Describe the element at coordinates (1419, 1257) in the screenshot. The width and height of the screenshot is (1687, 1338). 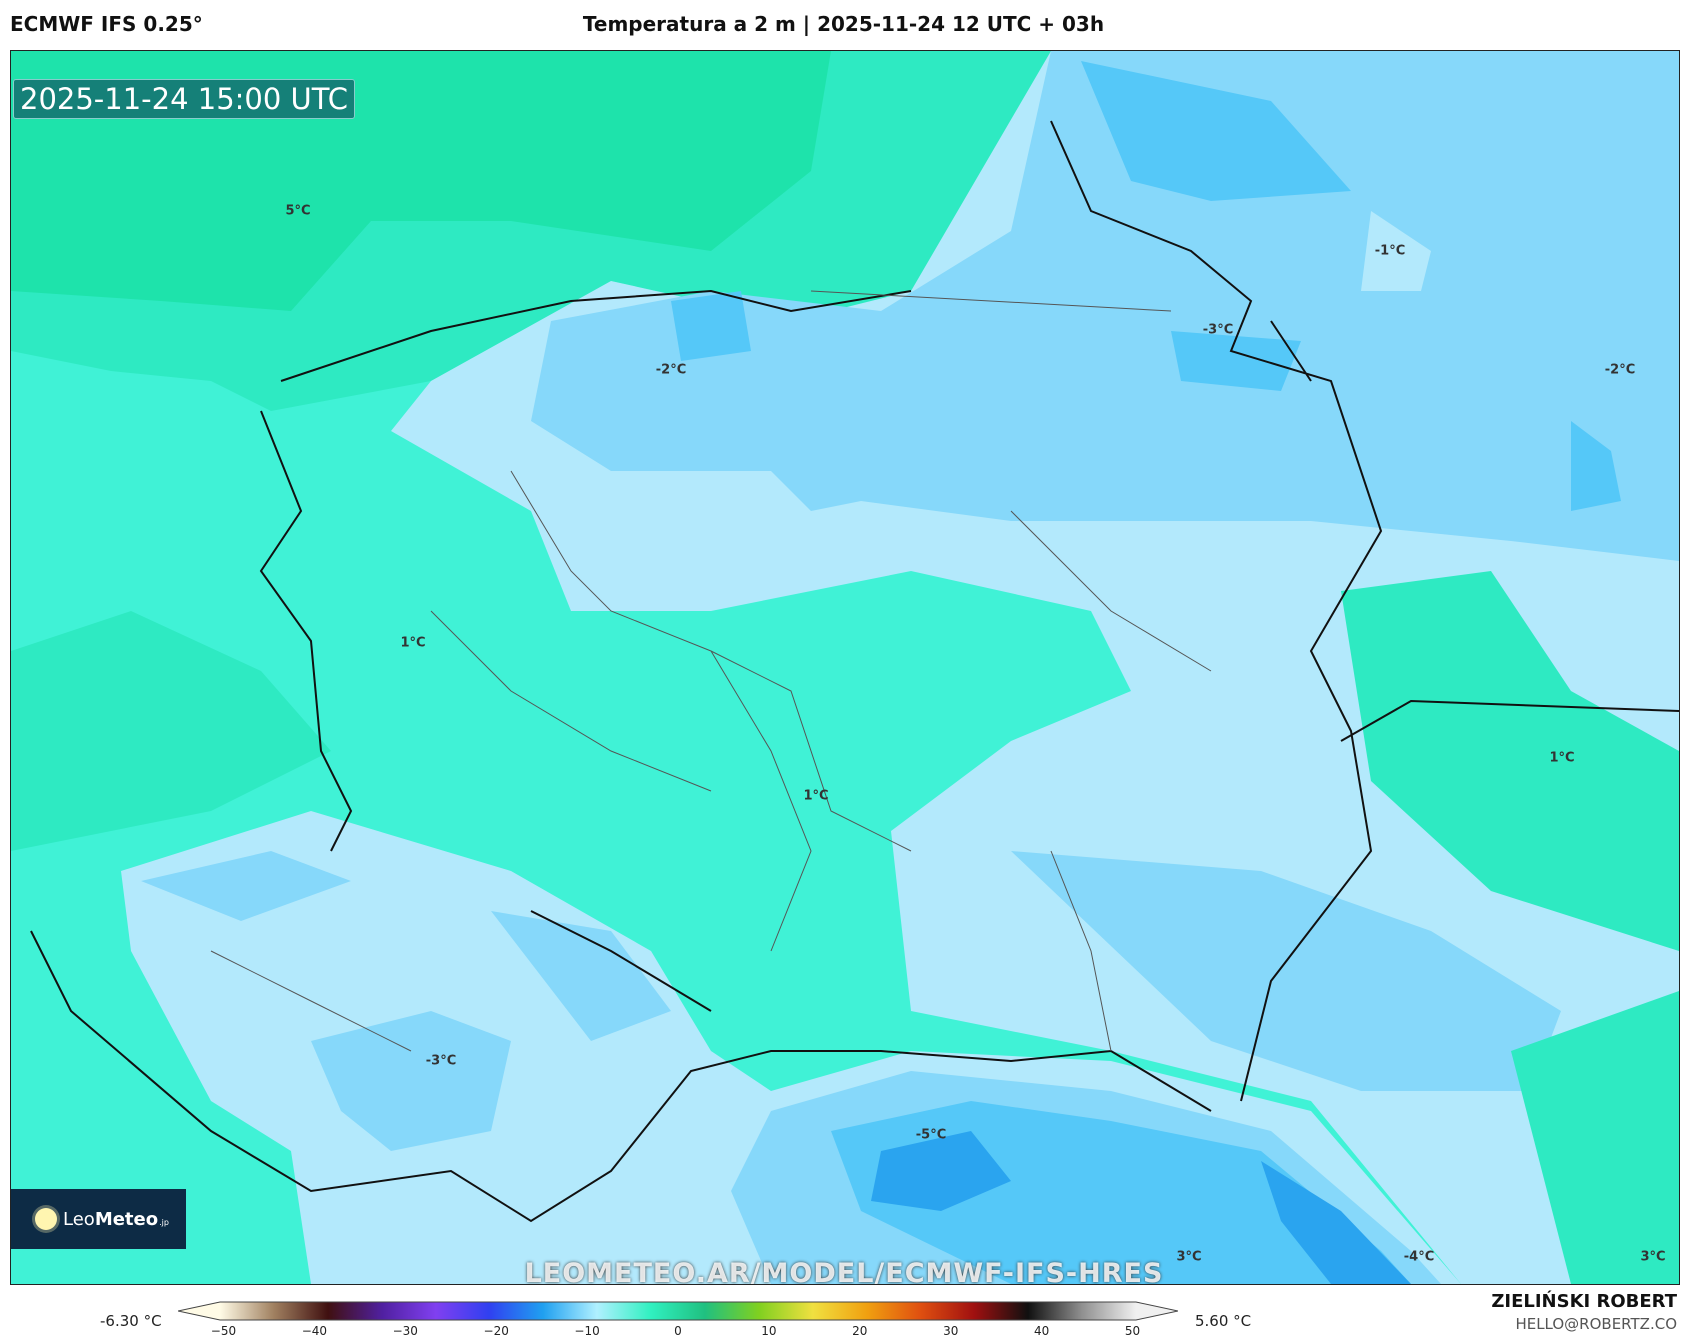
I see `contour-label: -4°C` at that location.